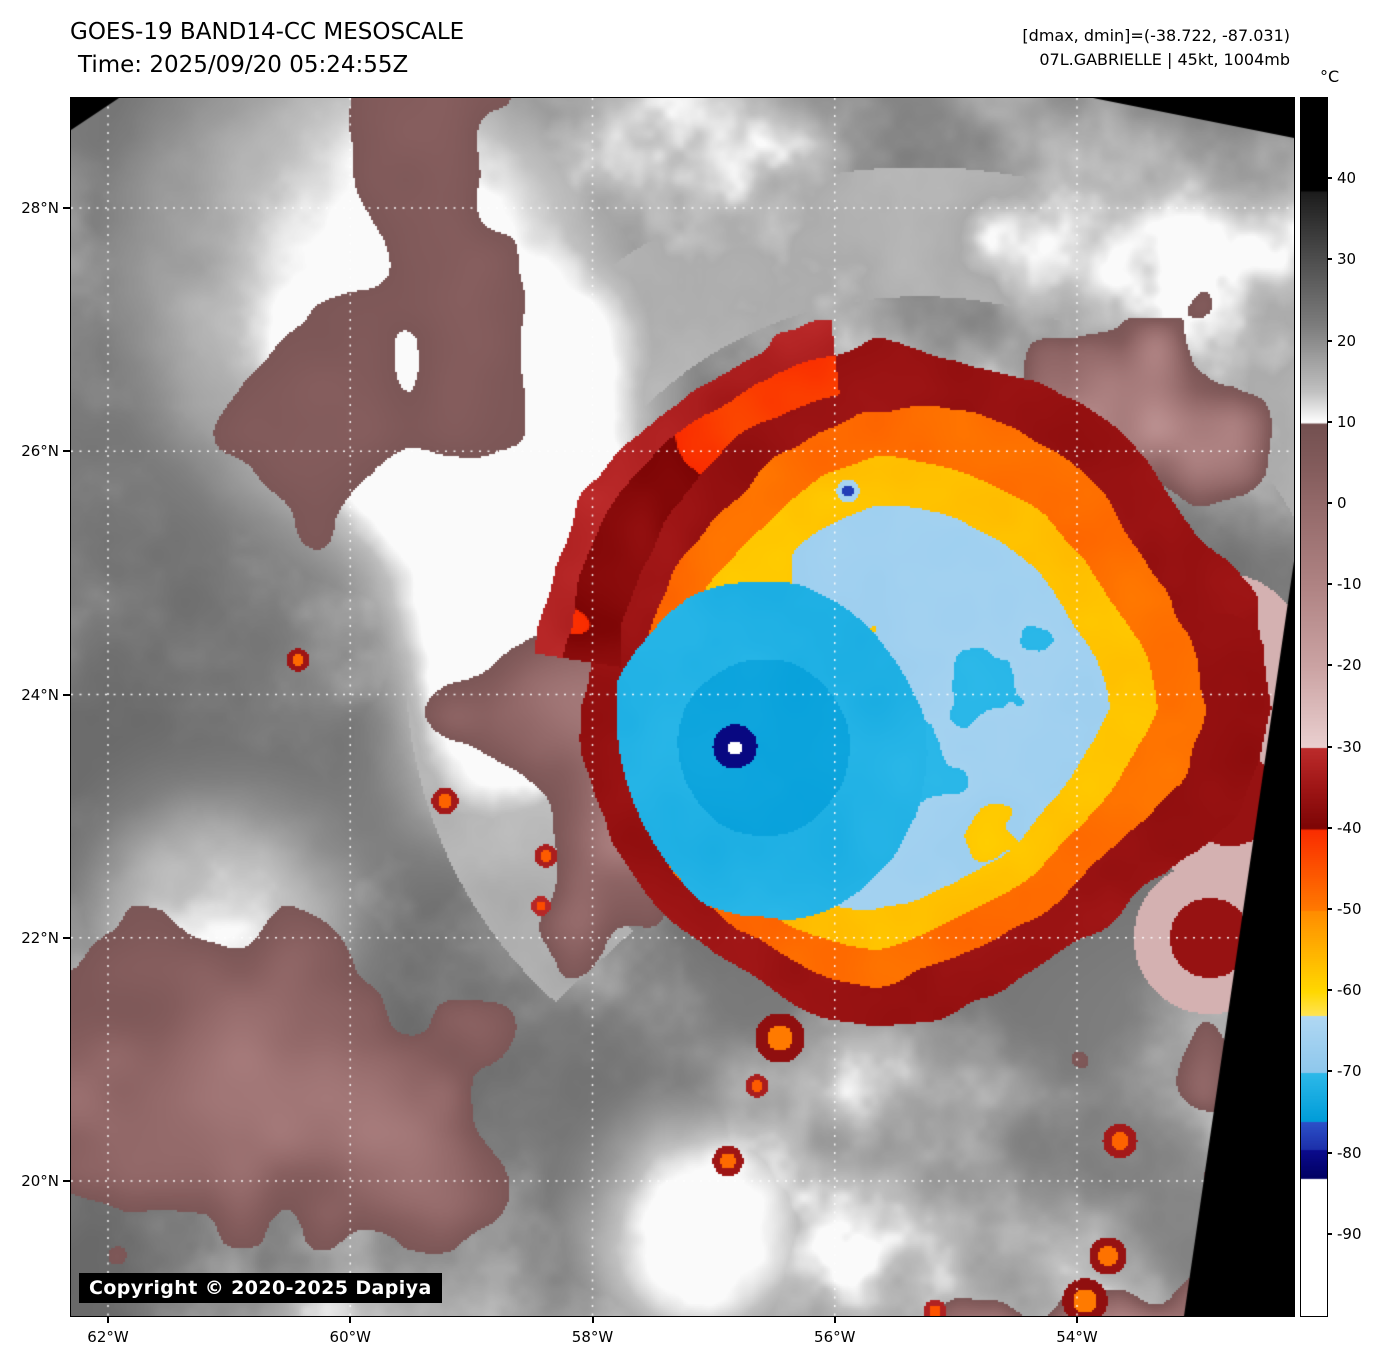 Image resolution: width=1390 pixels, height=1359 pixels. Describe the element at coordinates (592, 1337) in the screenshot. I see `lon-tick-label: 58°W` at that location.